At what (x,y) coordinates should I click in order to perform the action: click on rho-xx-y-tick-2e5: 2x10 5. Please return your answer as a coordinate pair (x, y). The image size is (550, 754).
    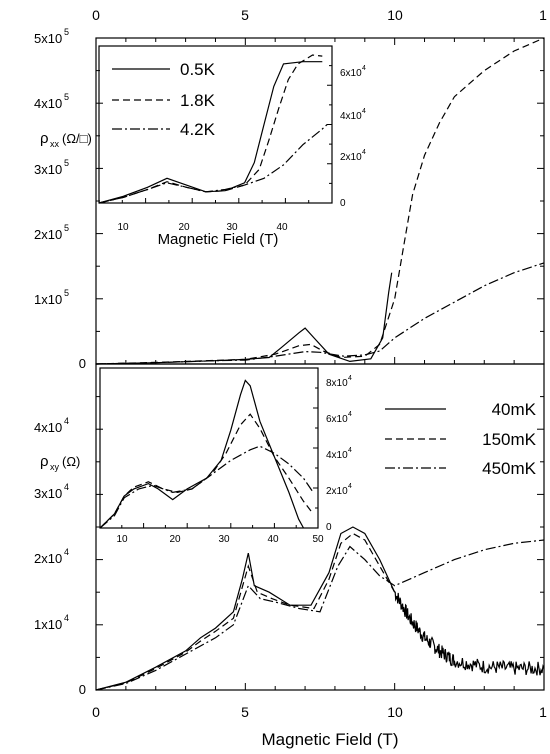
    Looking at the image, I should click on (51, 232).